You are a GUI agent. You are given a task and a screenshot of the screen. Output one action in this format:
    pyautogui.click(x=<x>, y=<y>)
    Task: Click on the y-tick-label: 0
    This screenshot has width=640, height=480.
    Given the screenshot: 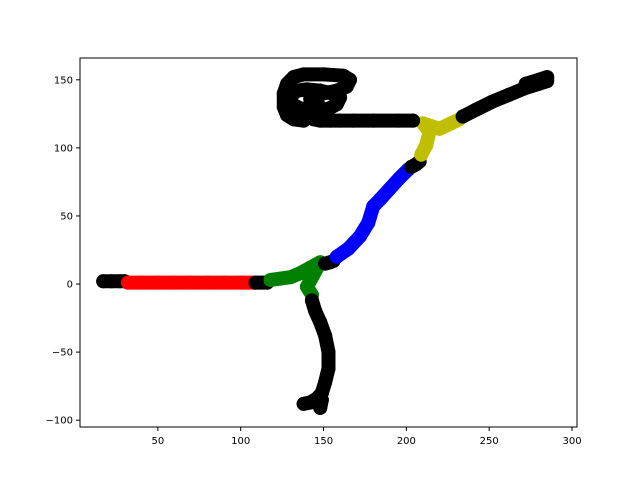 What is the action you would take?
    pyautogui.click(x=70, y=285)
    